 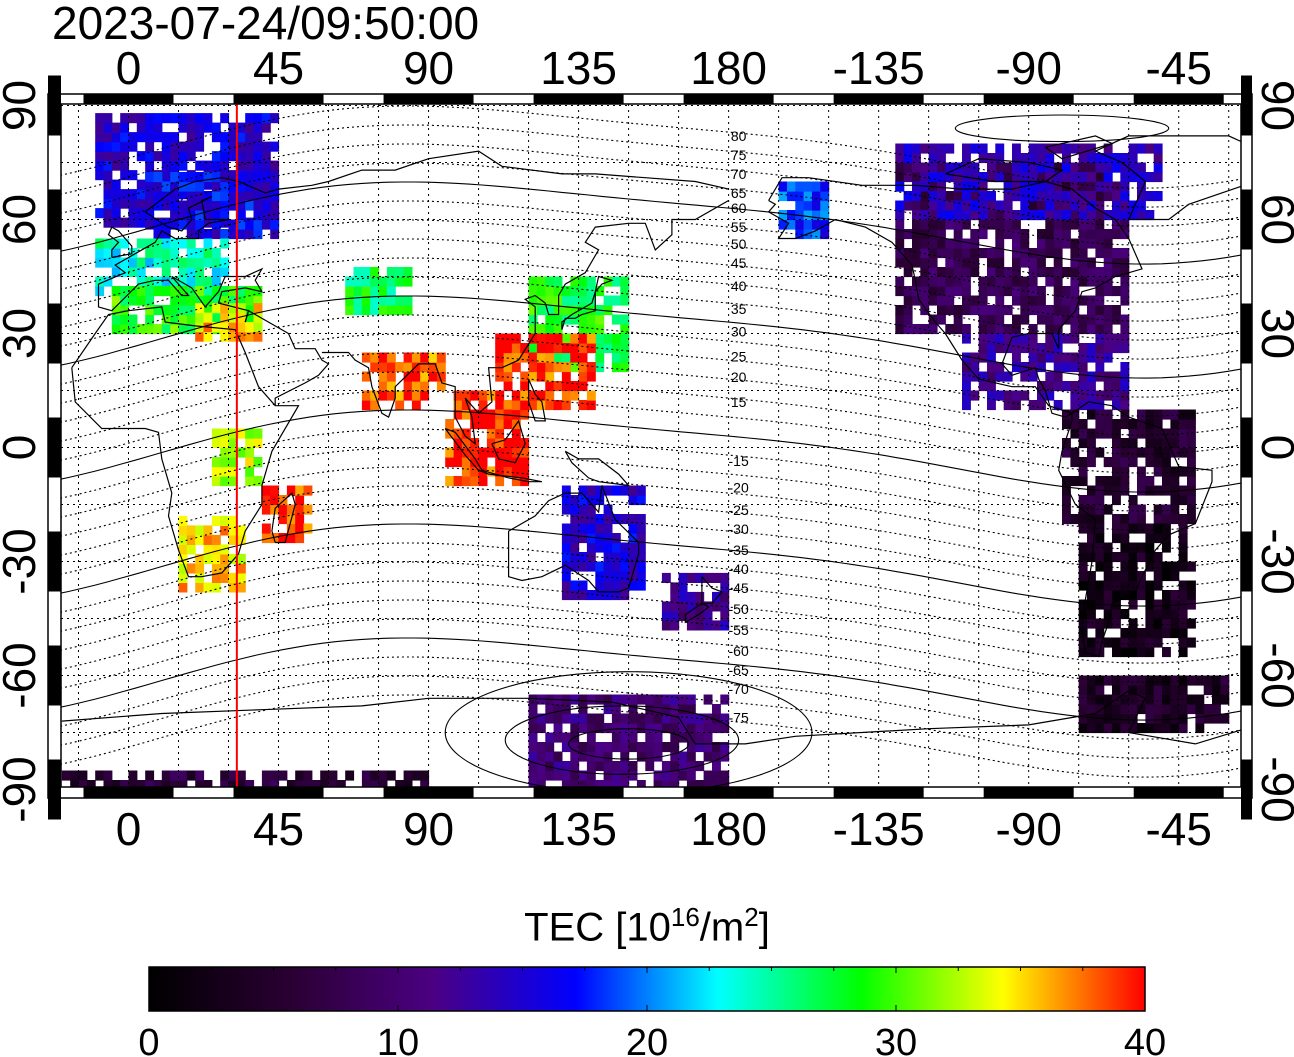 I want to click on mag-lat-contour, so click(x=651, y=337).